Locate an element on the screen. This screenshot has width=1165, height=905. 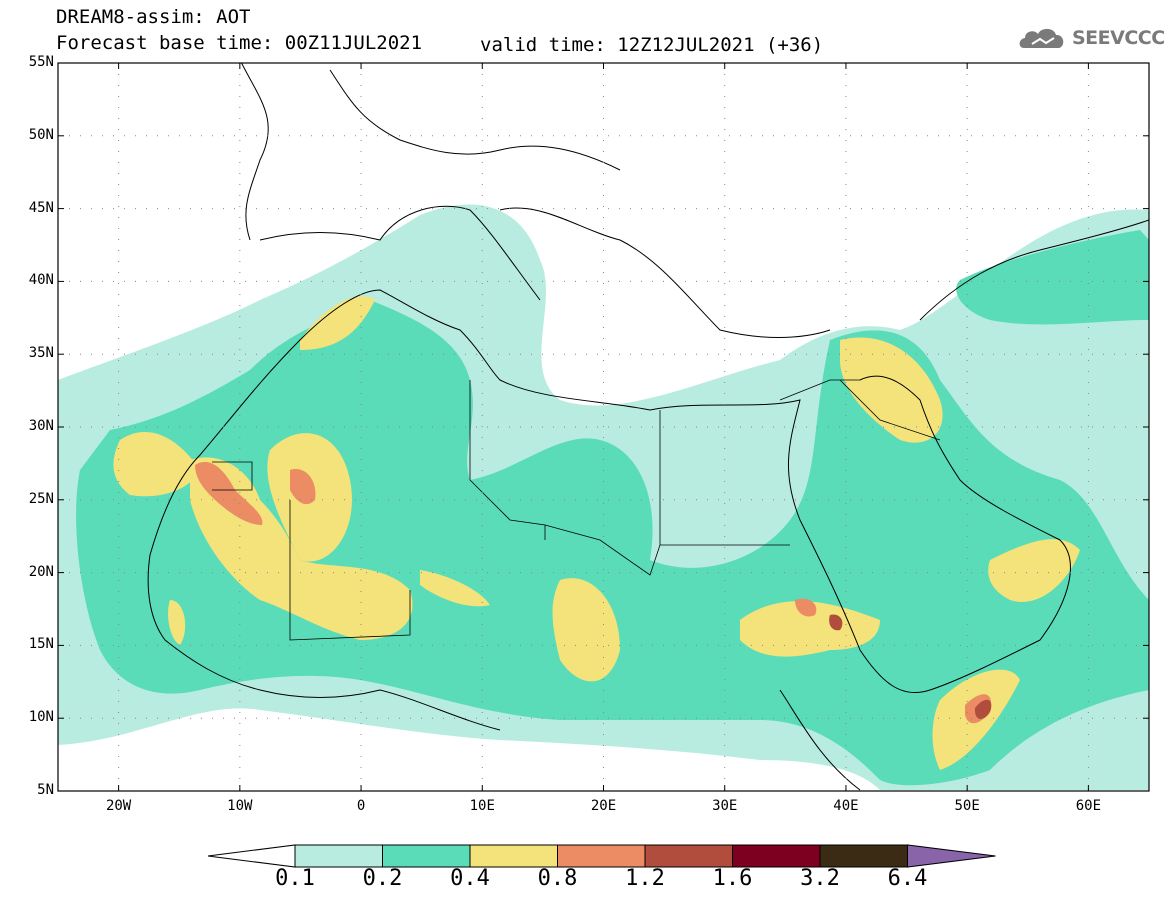
colorbar-label: 0.2 is located at coordinates (382, 878).